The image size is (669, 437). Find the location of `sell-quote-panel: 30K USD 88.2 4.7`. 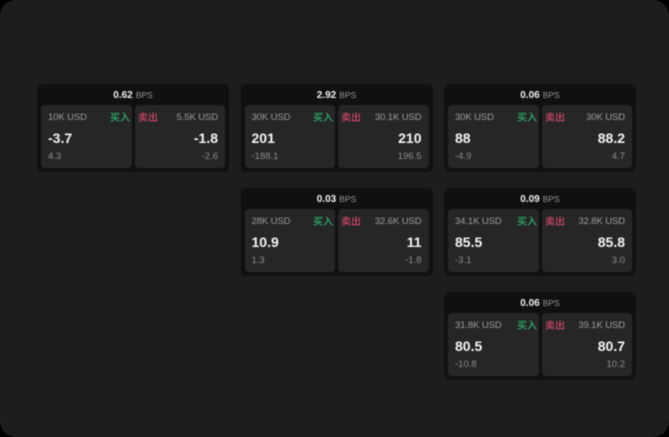

sell-quote-panel: 30K USD 88.2 4.7 is located at coordinates (586, 136).